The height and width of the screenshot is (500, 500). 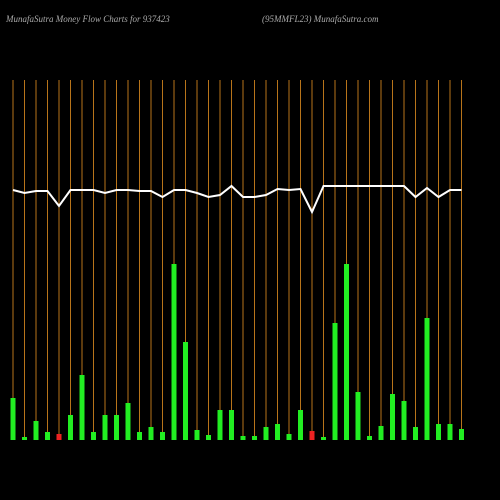 What do you see at coordinates (237, 199) in the screenshot?
I see `money-flow-line` at bounding box center [237, 199].